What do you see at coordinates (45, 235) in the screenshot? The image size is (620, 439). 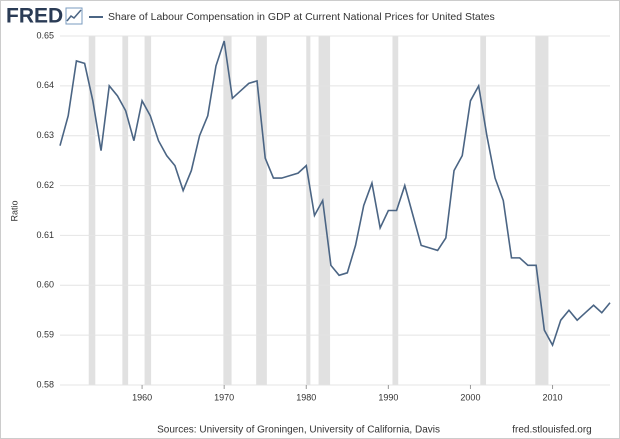 I see `y-tick-label: 0.61` at bounding box center [45, 235].